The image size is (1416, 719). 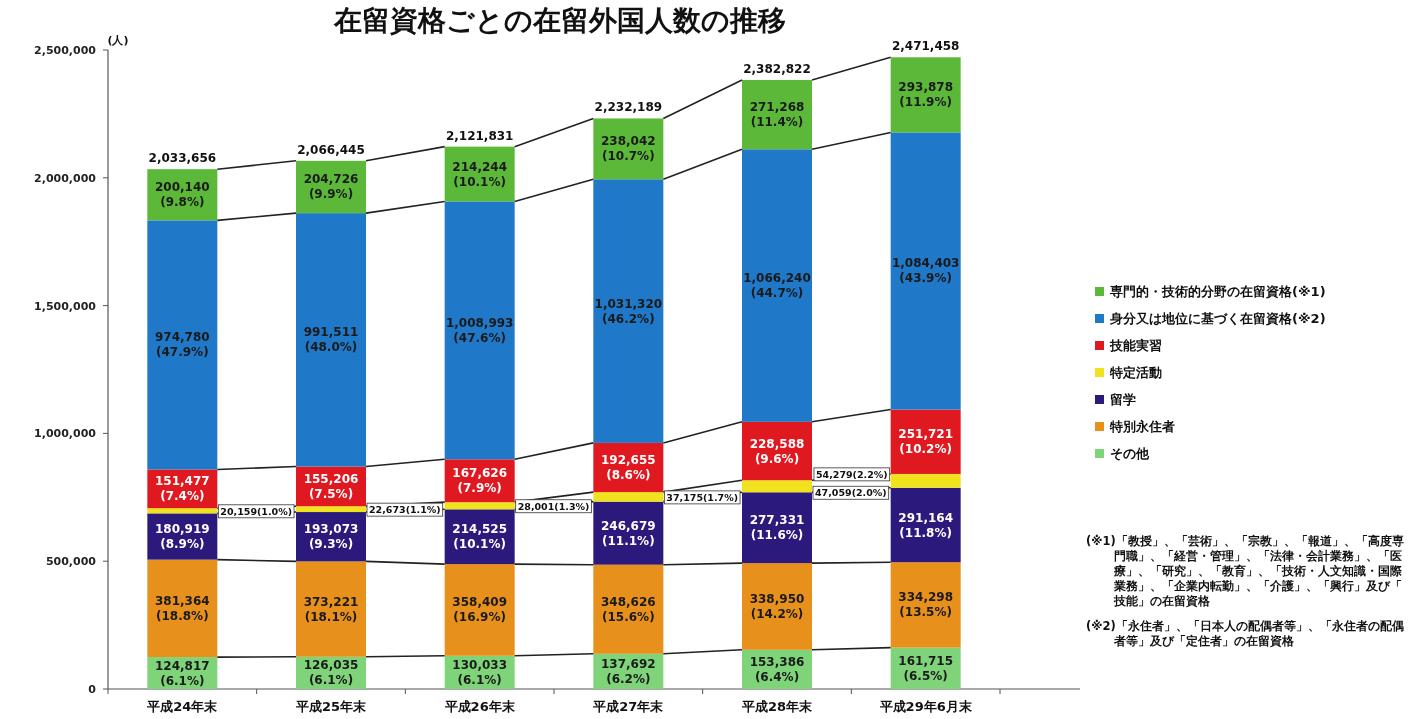 What do you see at coordinates (92, 689) in the screenshot?
I see `y-tick-label: 0` at bounding box center [92, 689].